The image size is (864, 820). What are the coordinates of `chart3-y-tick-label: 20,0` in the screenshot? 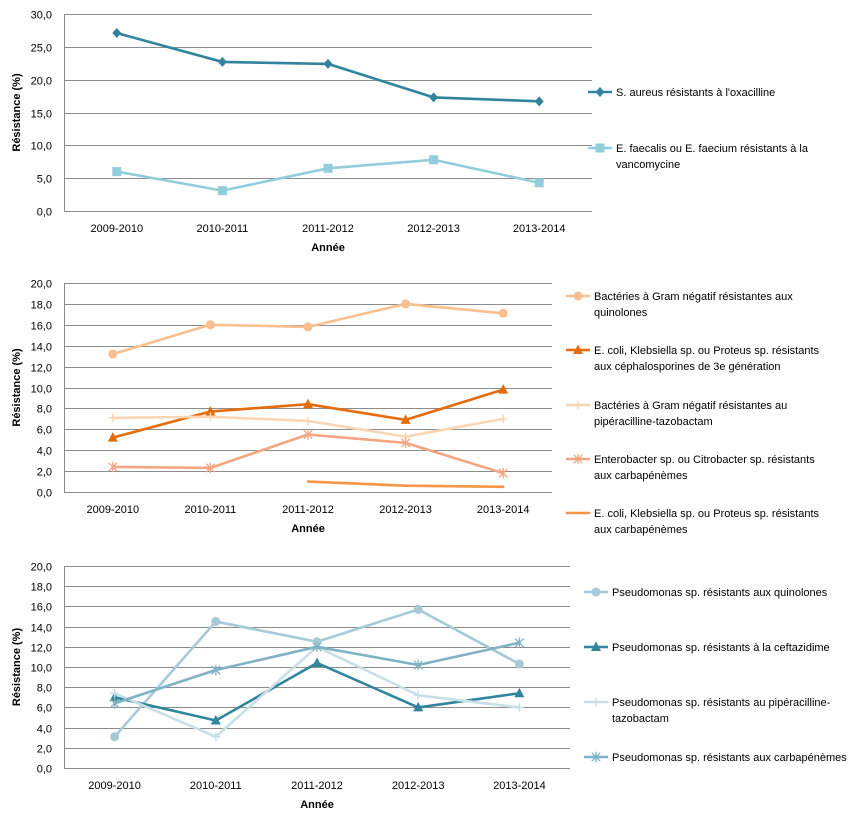 It's located at (41, 568).